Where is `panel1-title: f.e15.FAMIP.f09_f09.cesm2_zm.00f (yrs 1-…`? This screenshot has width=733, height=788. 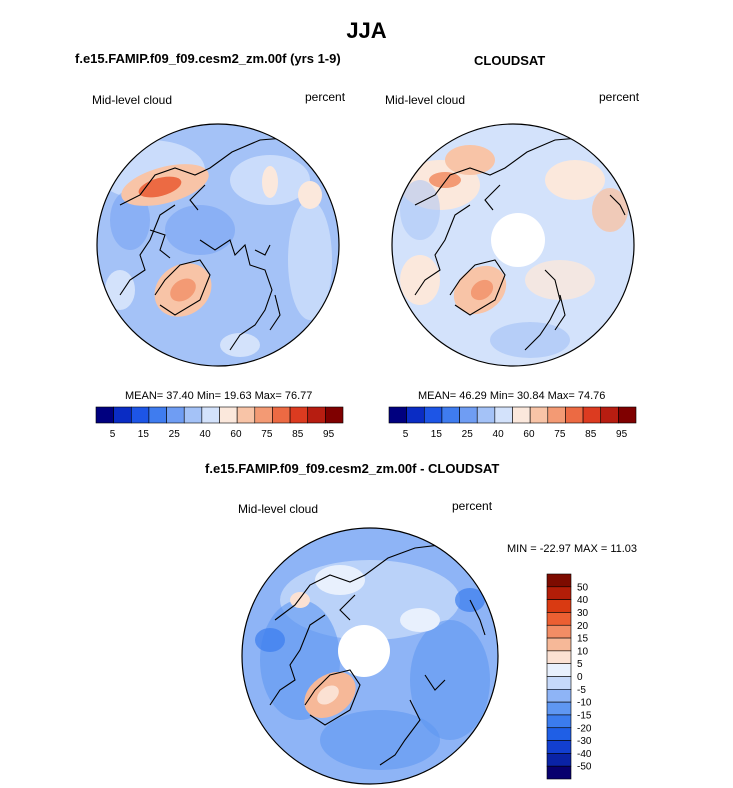
panel1-title: f.e15.FAMIP.f09_f09.cesm2_zm.00f (yrs 1-… is located at coordinates (208, 58).